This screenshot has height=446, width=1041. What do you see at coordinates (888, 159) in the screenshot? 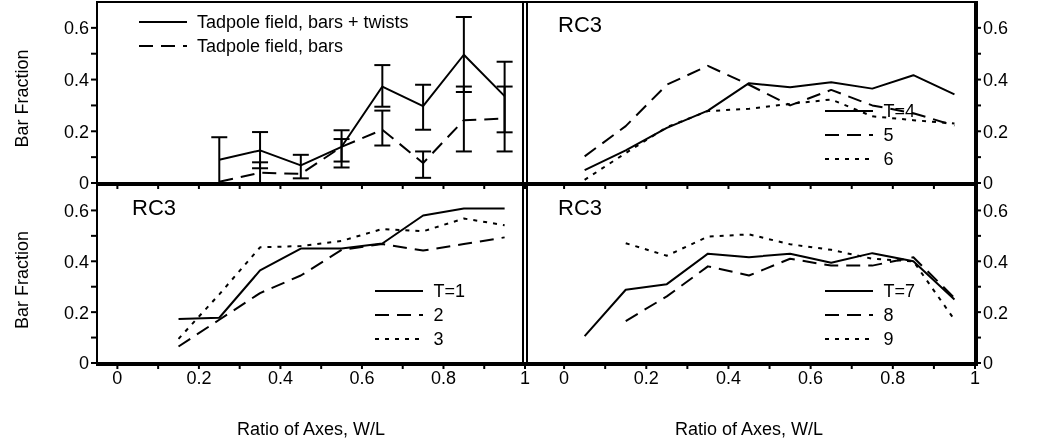
I see `legend-label: 6` at bounding box center [888, 159].